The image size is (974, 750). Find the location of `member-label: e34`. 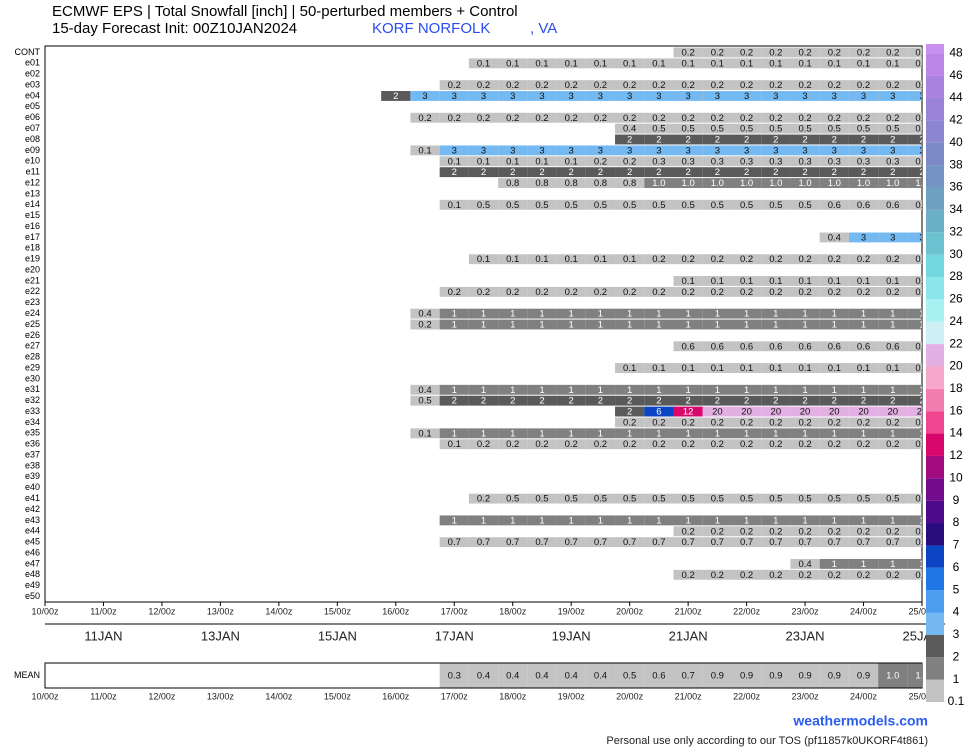

member-label: e34 is located at coordinates (32, 422).